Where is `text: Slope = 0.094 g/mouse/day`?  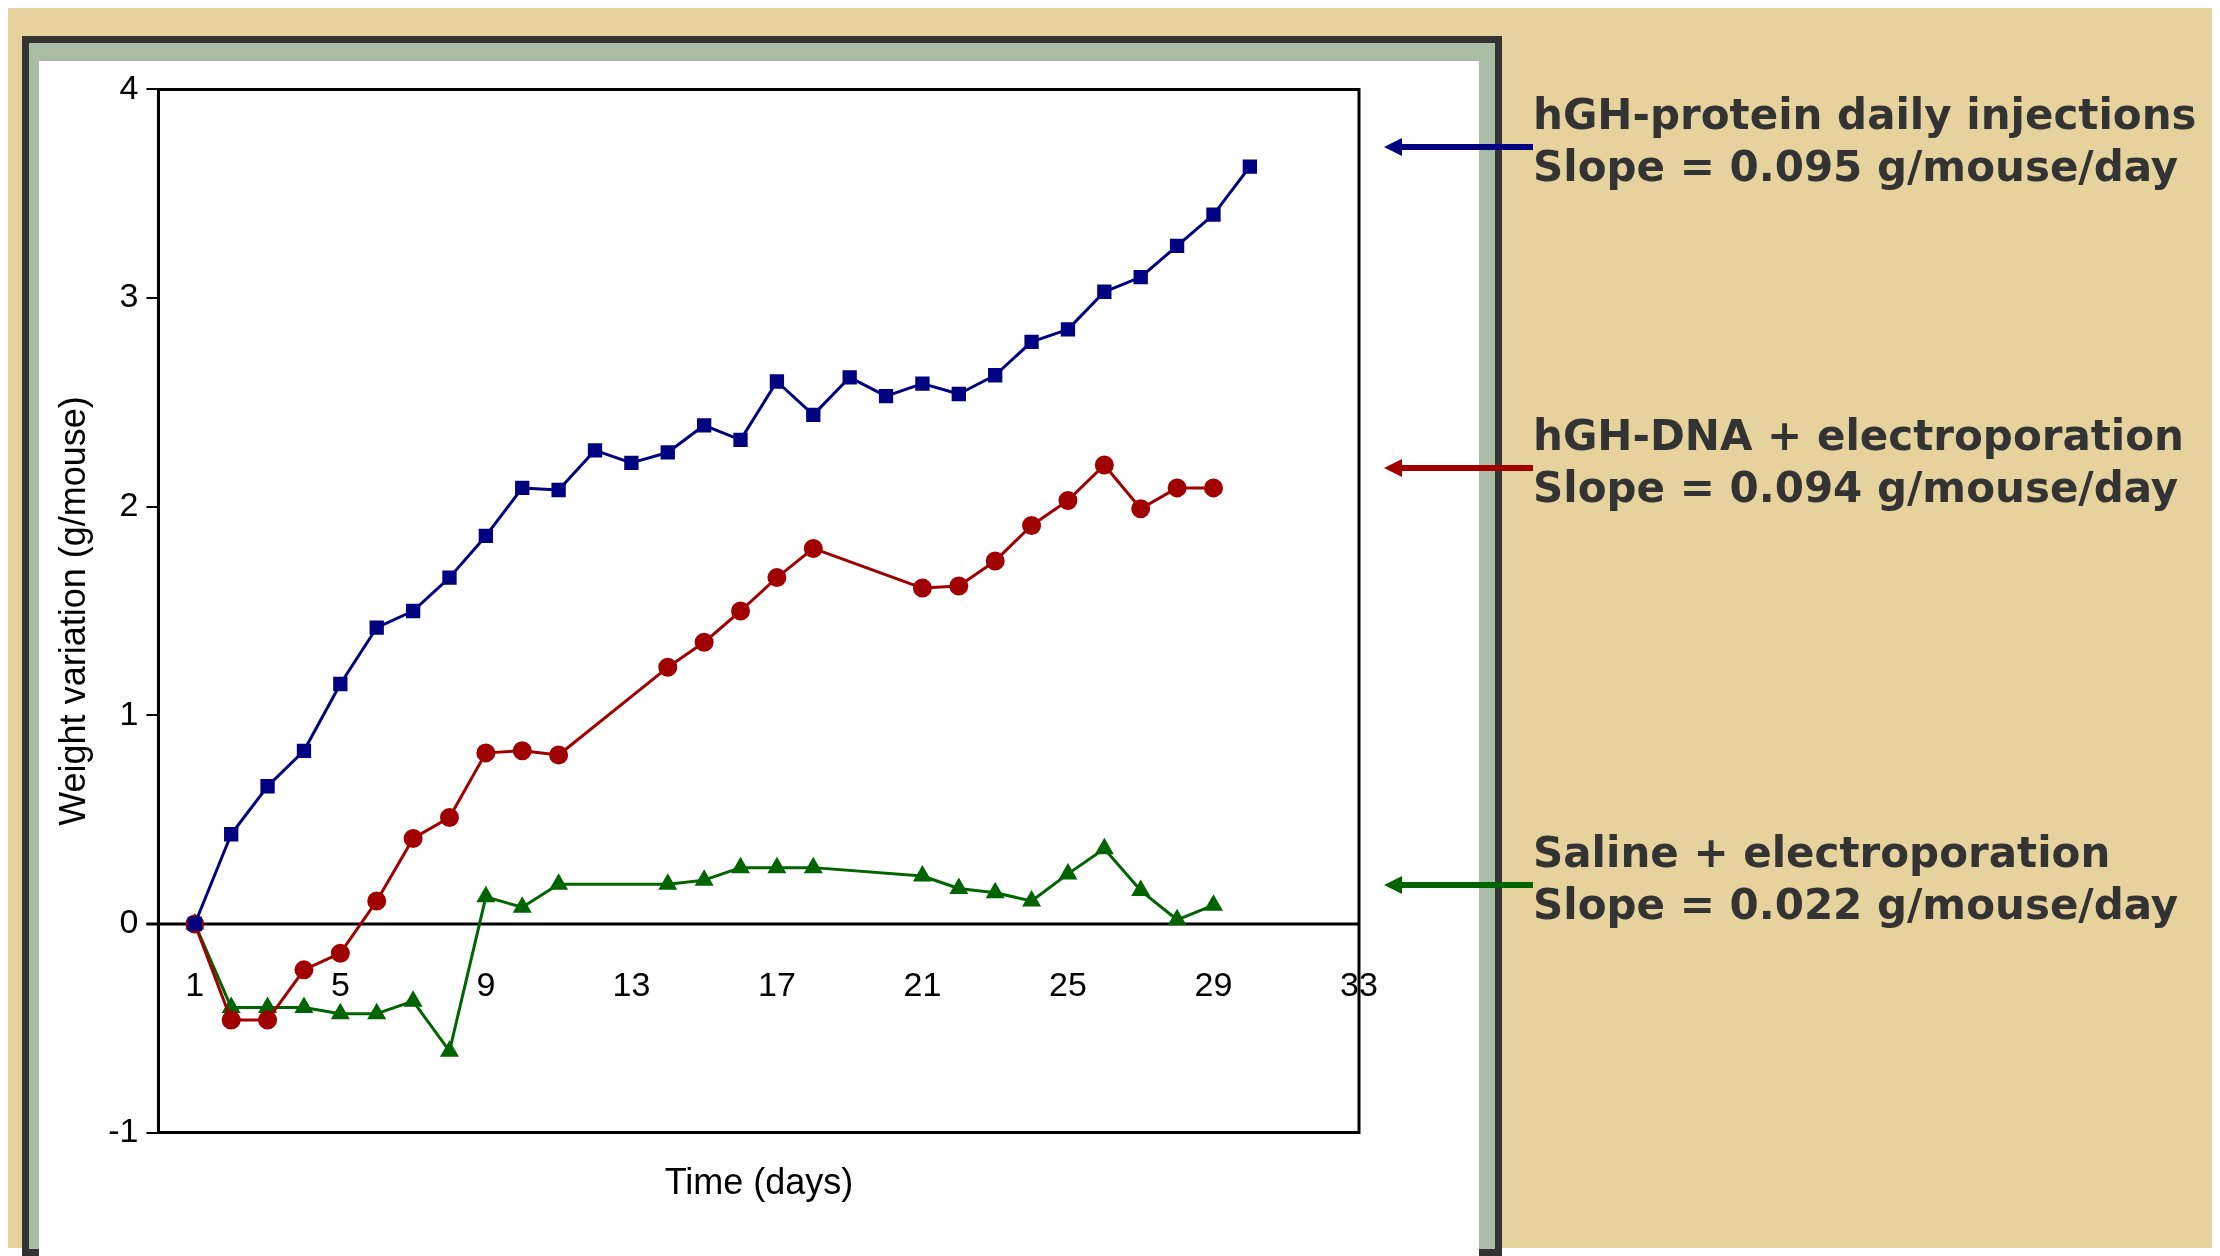
text: Slope = 0.094 g/mouse/day is located at coordinates (1856, 487).